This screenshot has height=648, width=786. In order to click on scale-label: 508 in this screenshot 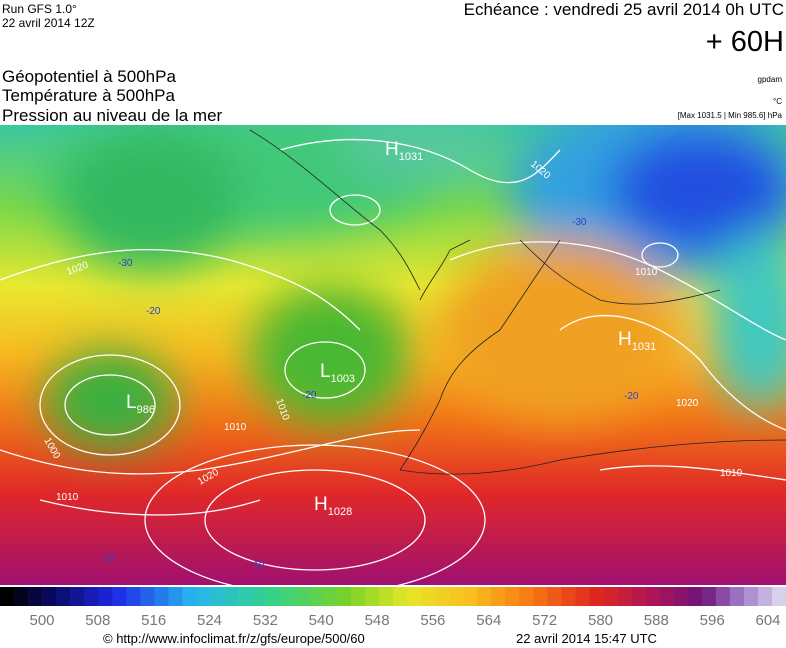, I will do `click(97, 620)`.